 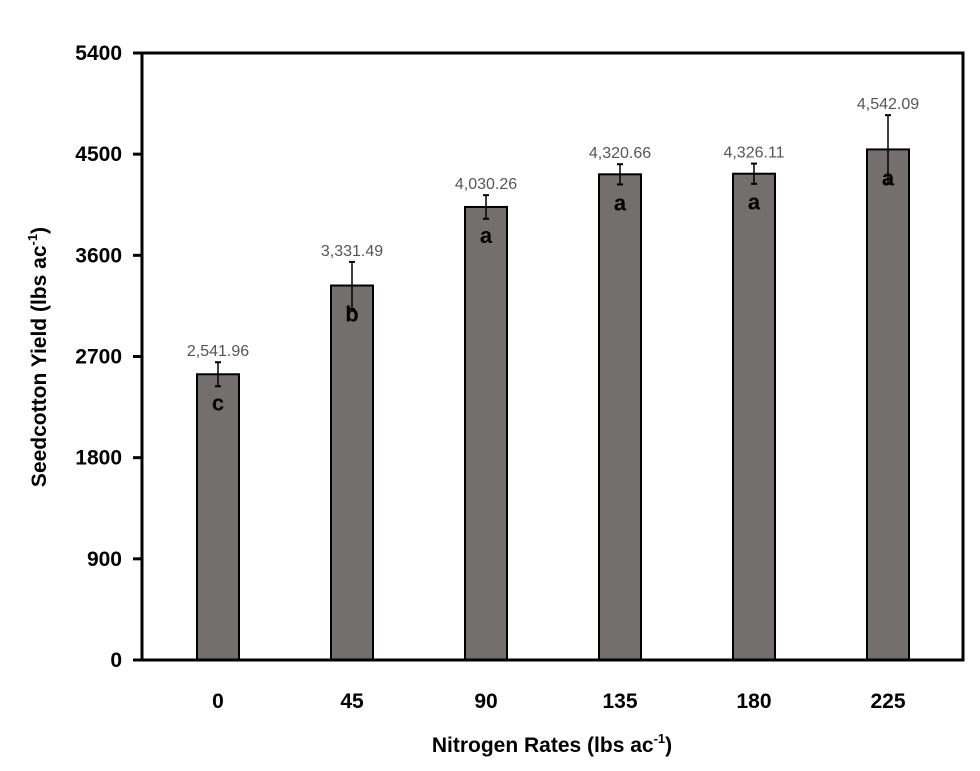 I want to click on data-label: 3,331.49, so click(x=352, y=251).